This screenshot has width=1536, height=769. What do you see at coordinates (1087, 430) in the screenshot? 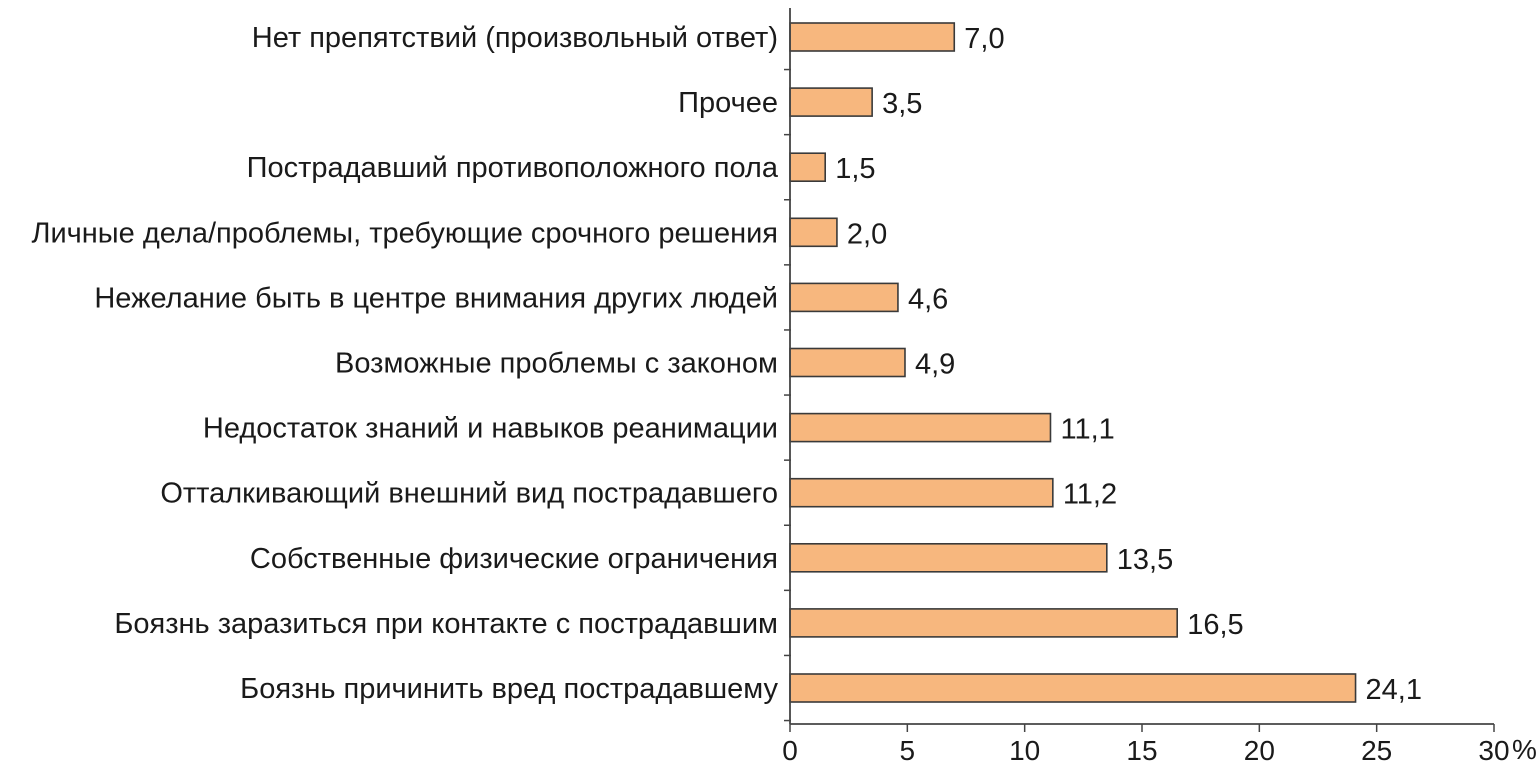
I see `data-label: 11,1` at bounding box center [1087, 430].